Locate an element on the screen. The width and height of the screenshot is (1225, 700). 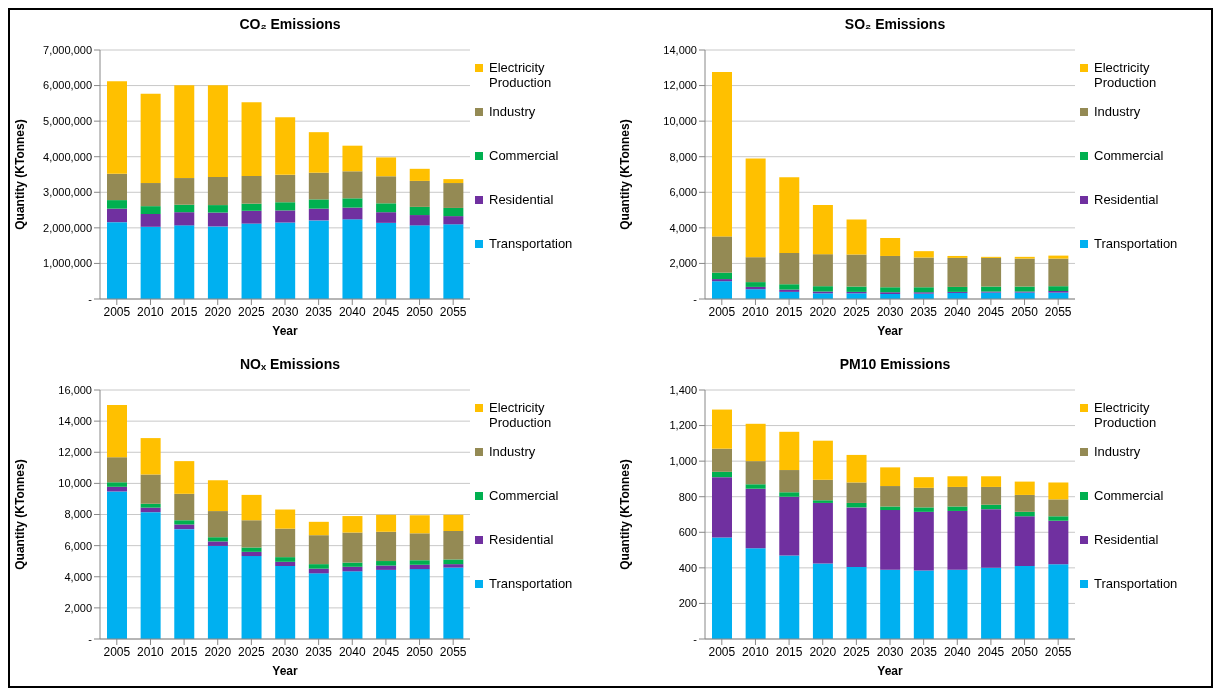
x-tick-label: 2040 is located at coordinates (957, 311).